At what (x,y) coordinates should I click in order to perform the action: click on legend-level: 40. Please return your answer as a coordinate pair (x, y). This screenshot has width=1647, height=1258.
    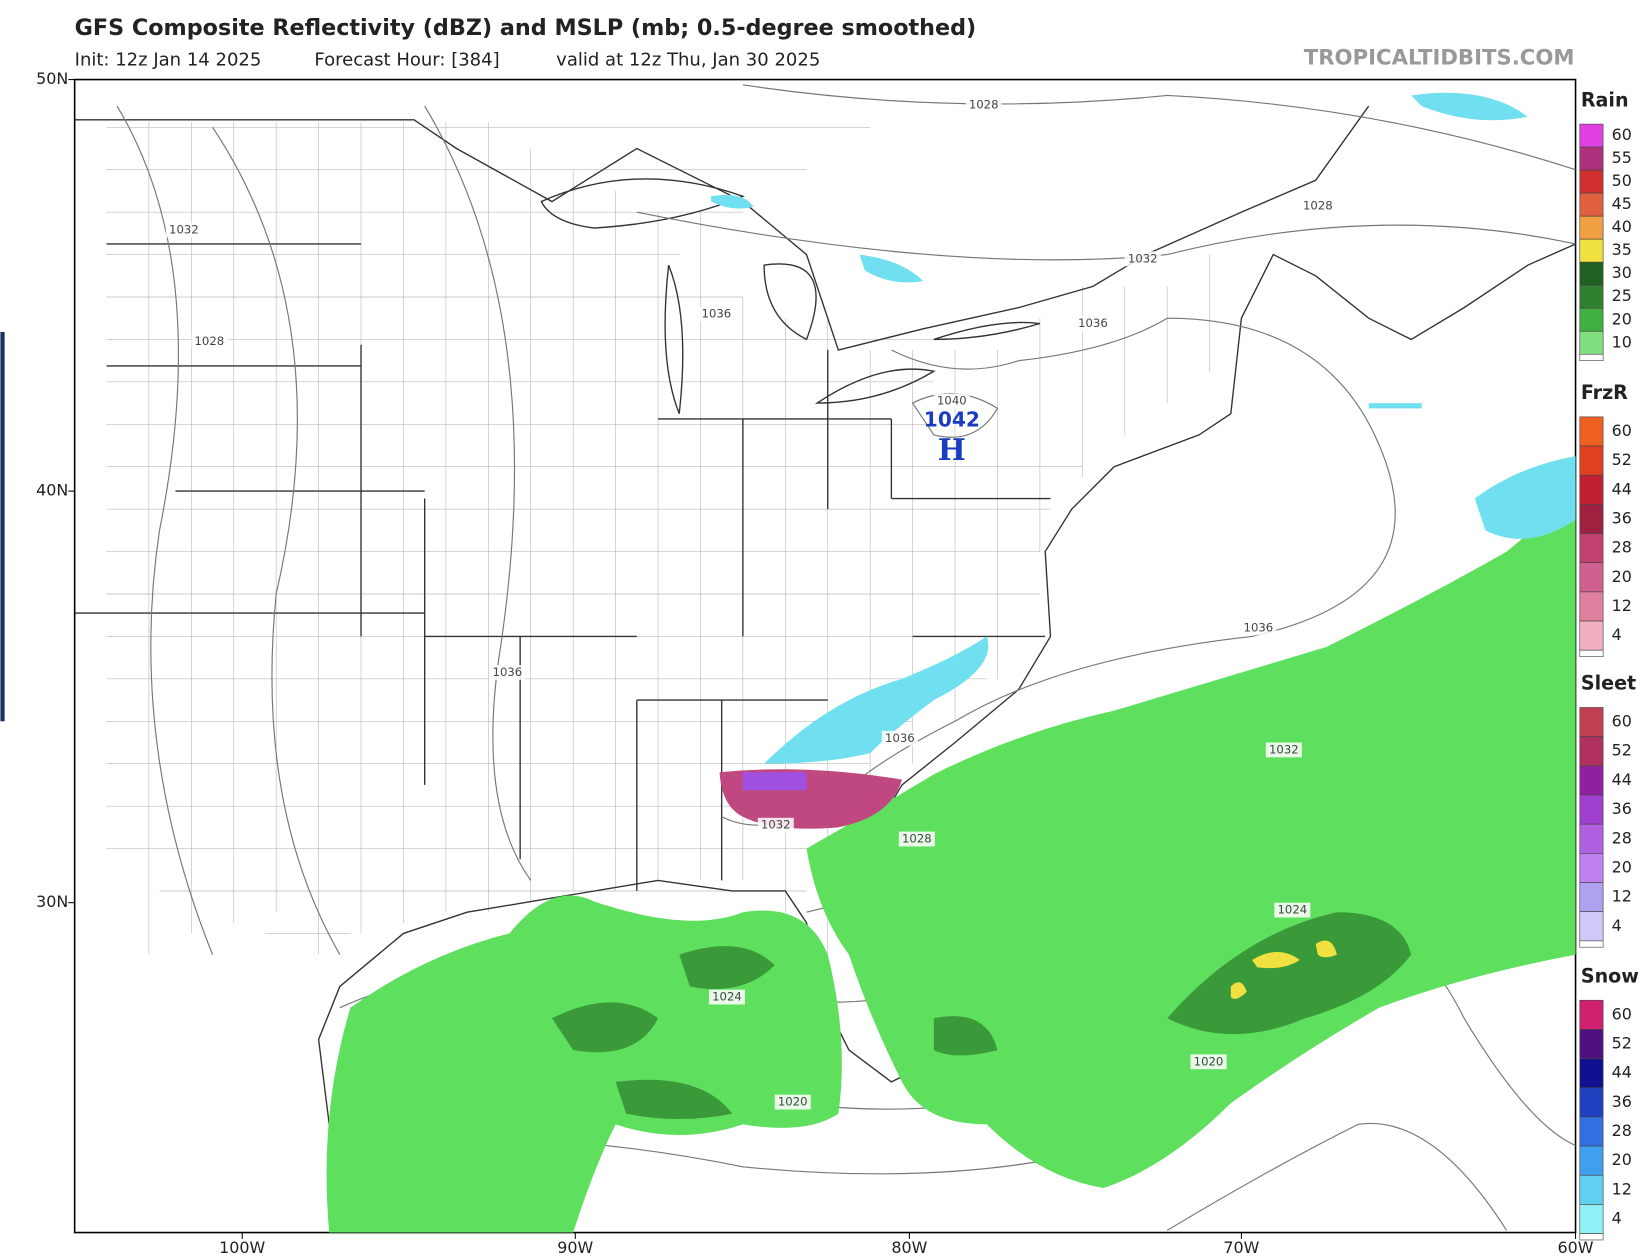
    Looking at the image, I should click on (1622, 226).